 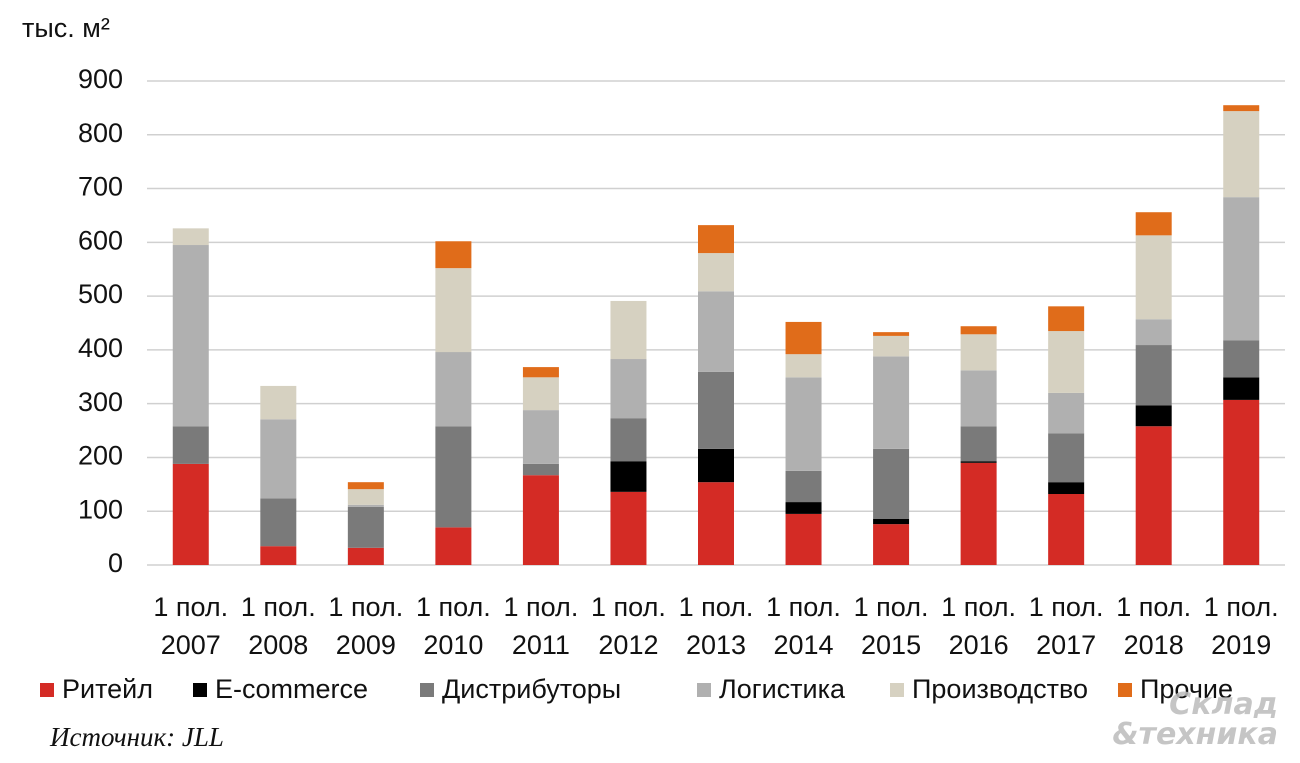 I want to click on x-tick-label: 1 пол. 2019, so click(x=1241, y=626).